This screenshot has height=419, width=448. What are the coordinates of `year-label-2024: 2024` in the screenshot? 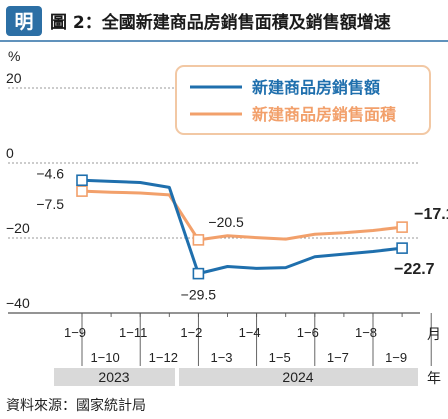 It's located at (297, 377).